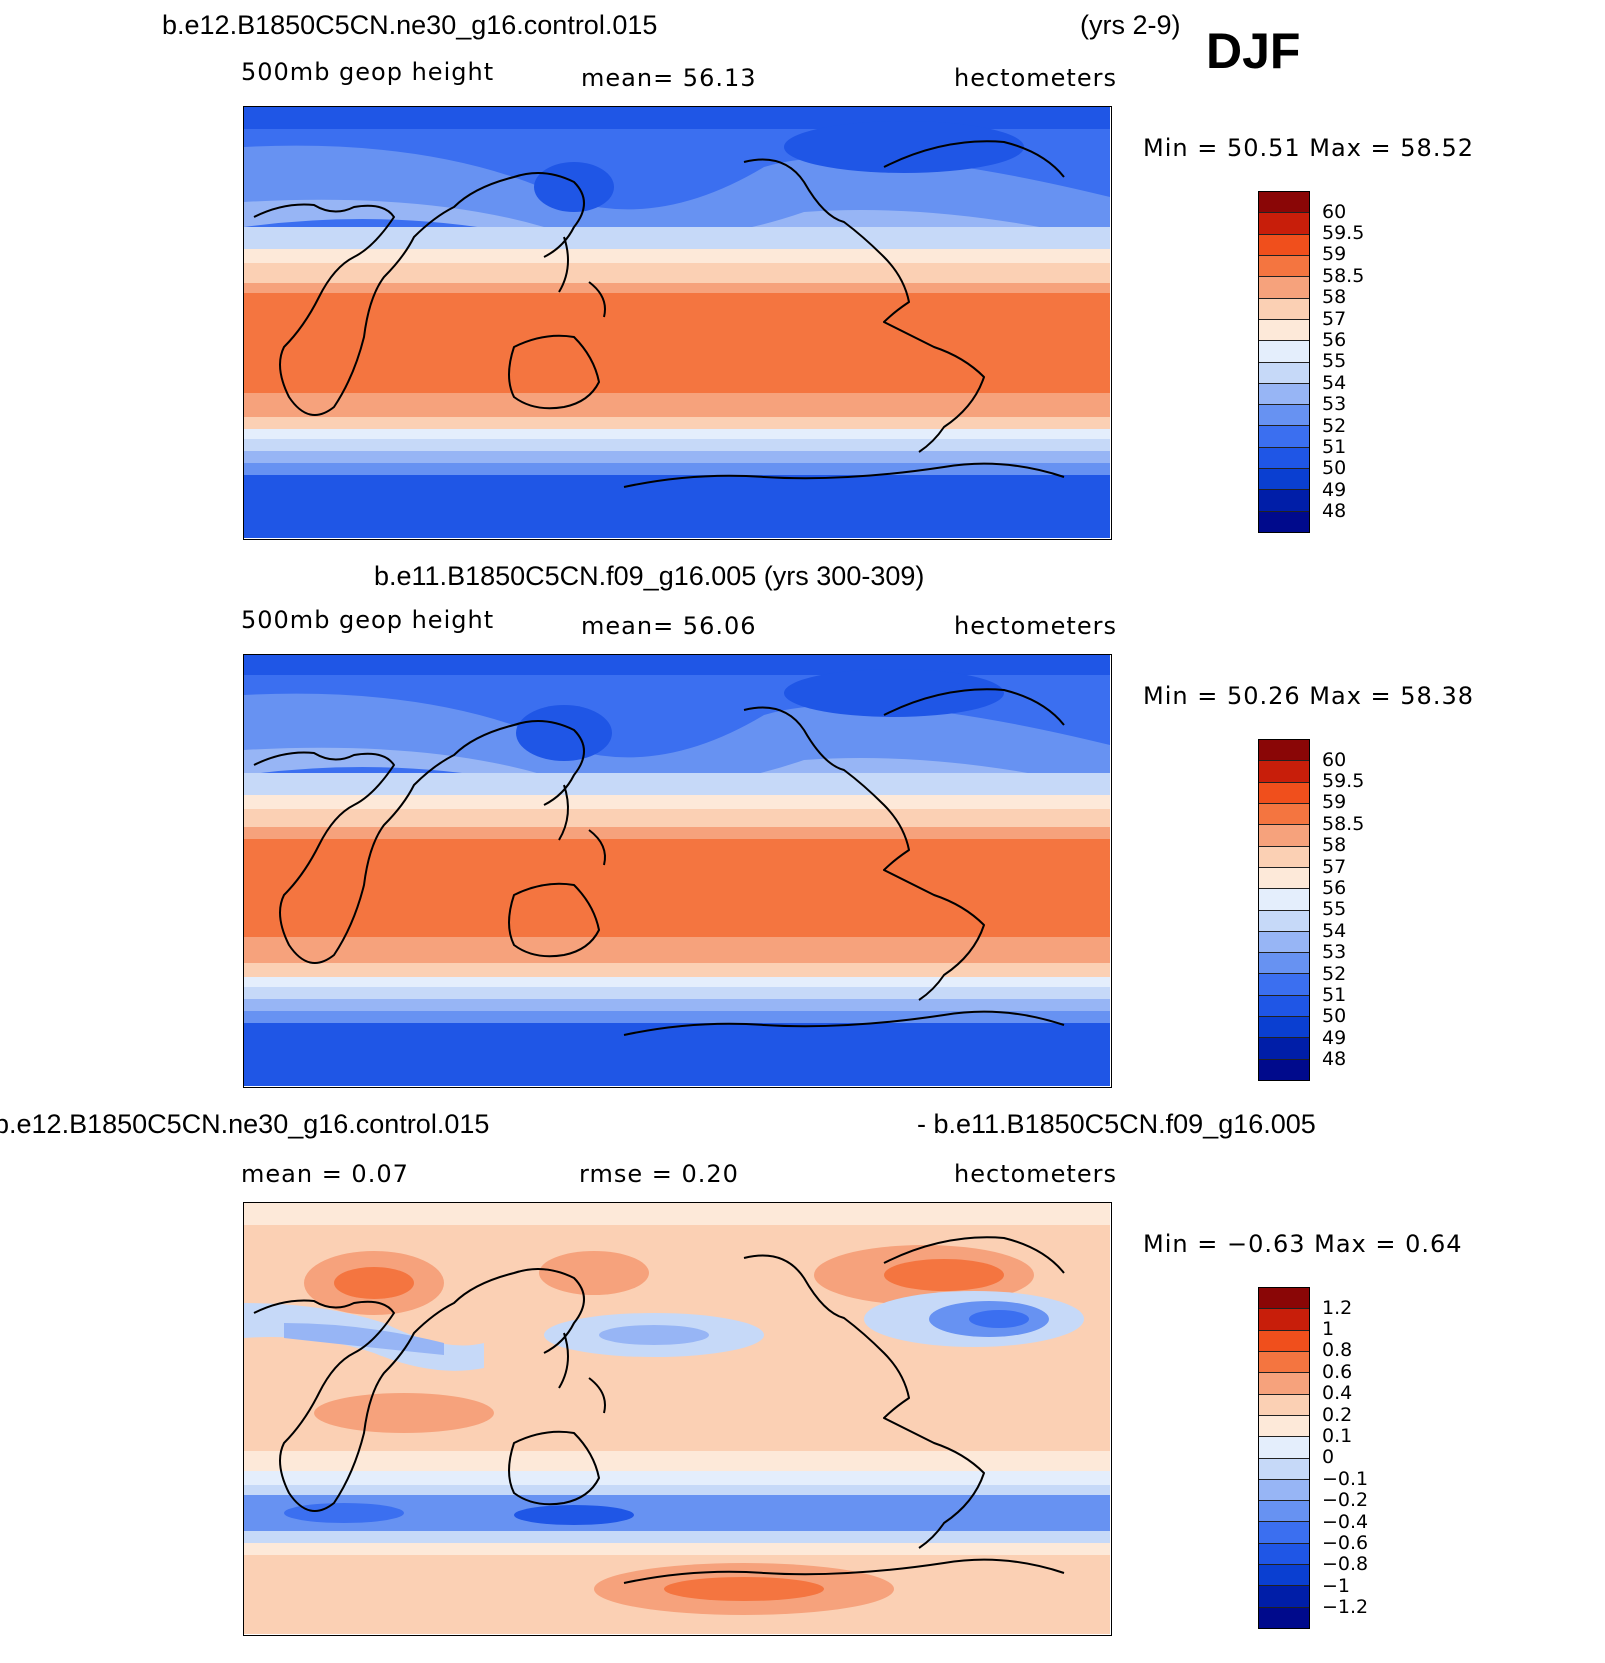 This screenshot has width=1605, height=1663. I want to click on panel3-mean-label: mean = 0.07, so click(325, 1174).